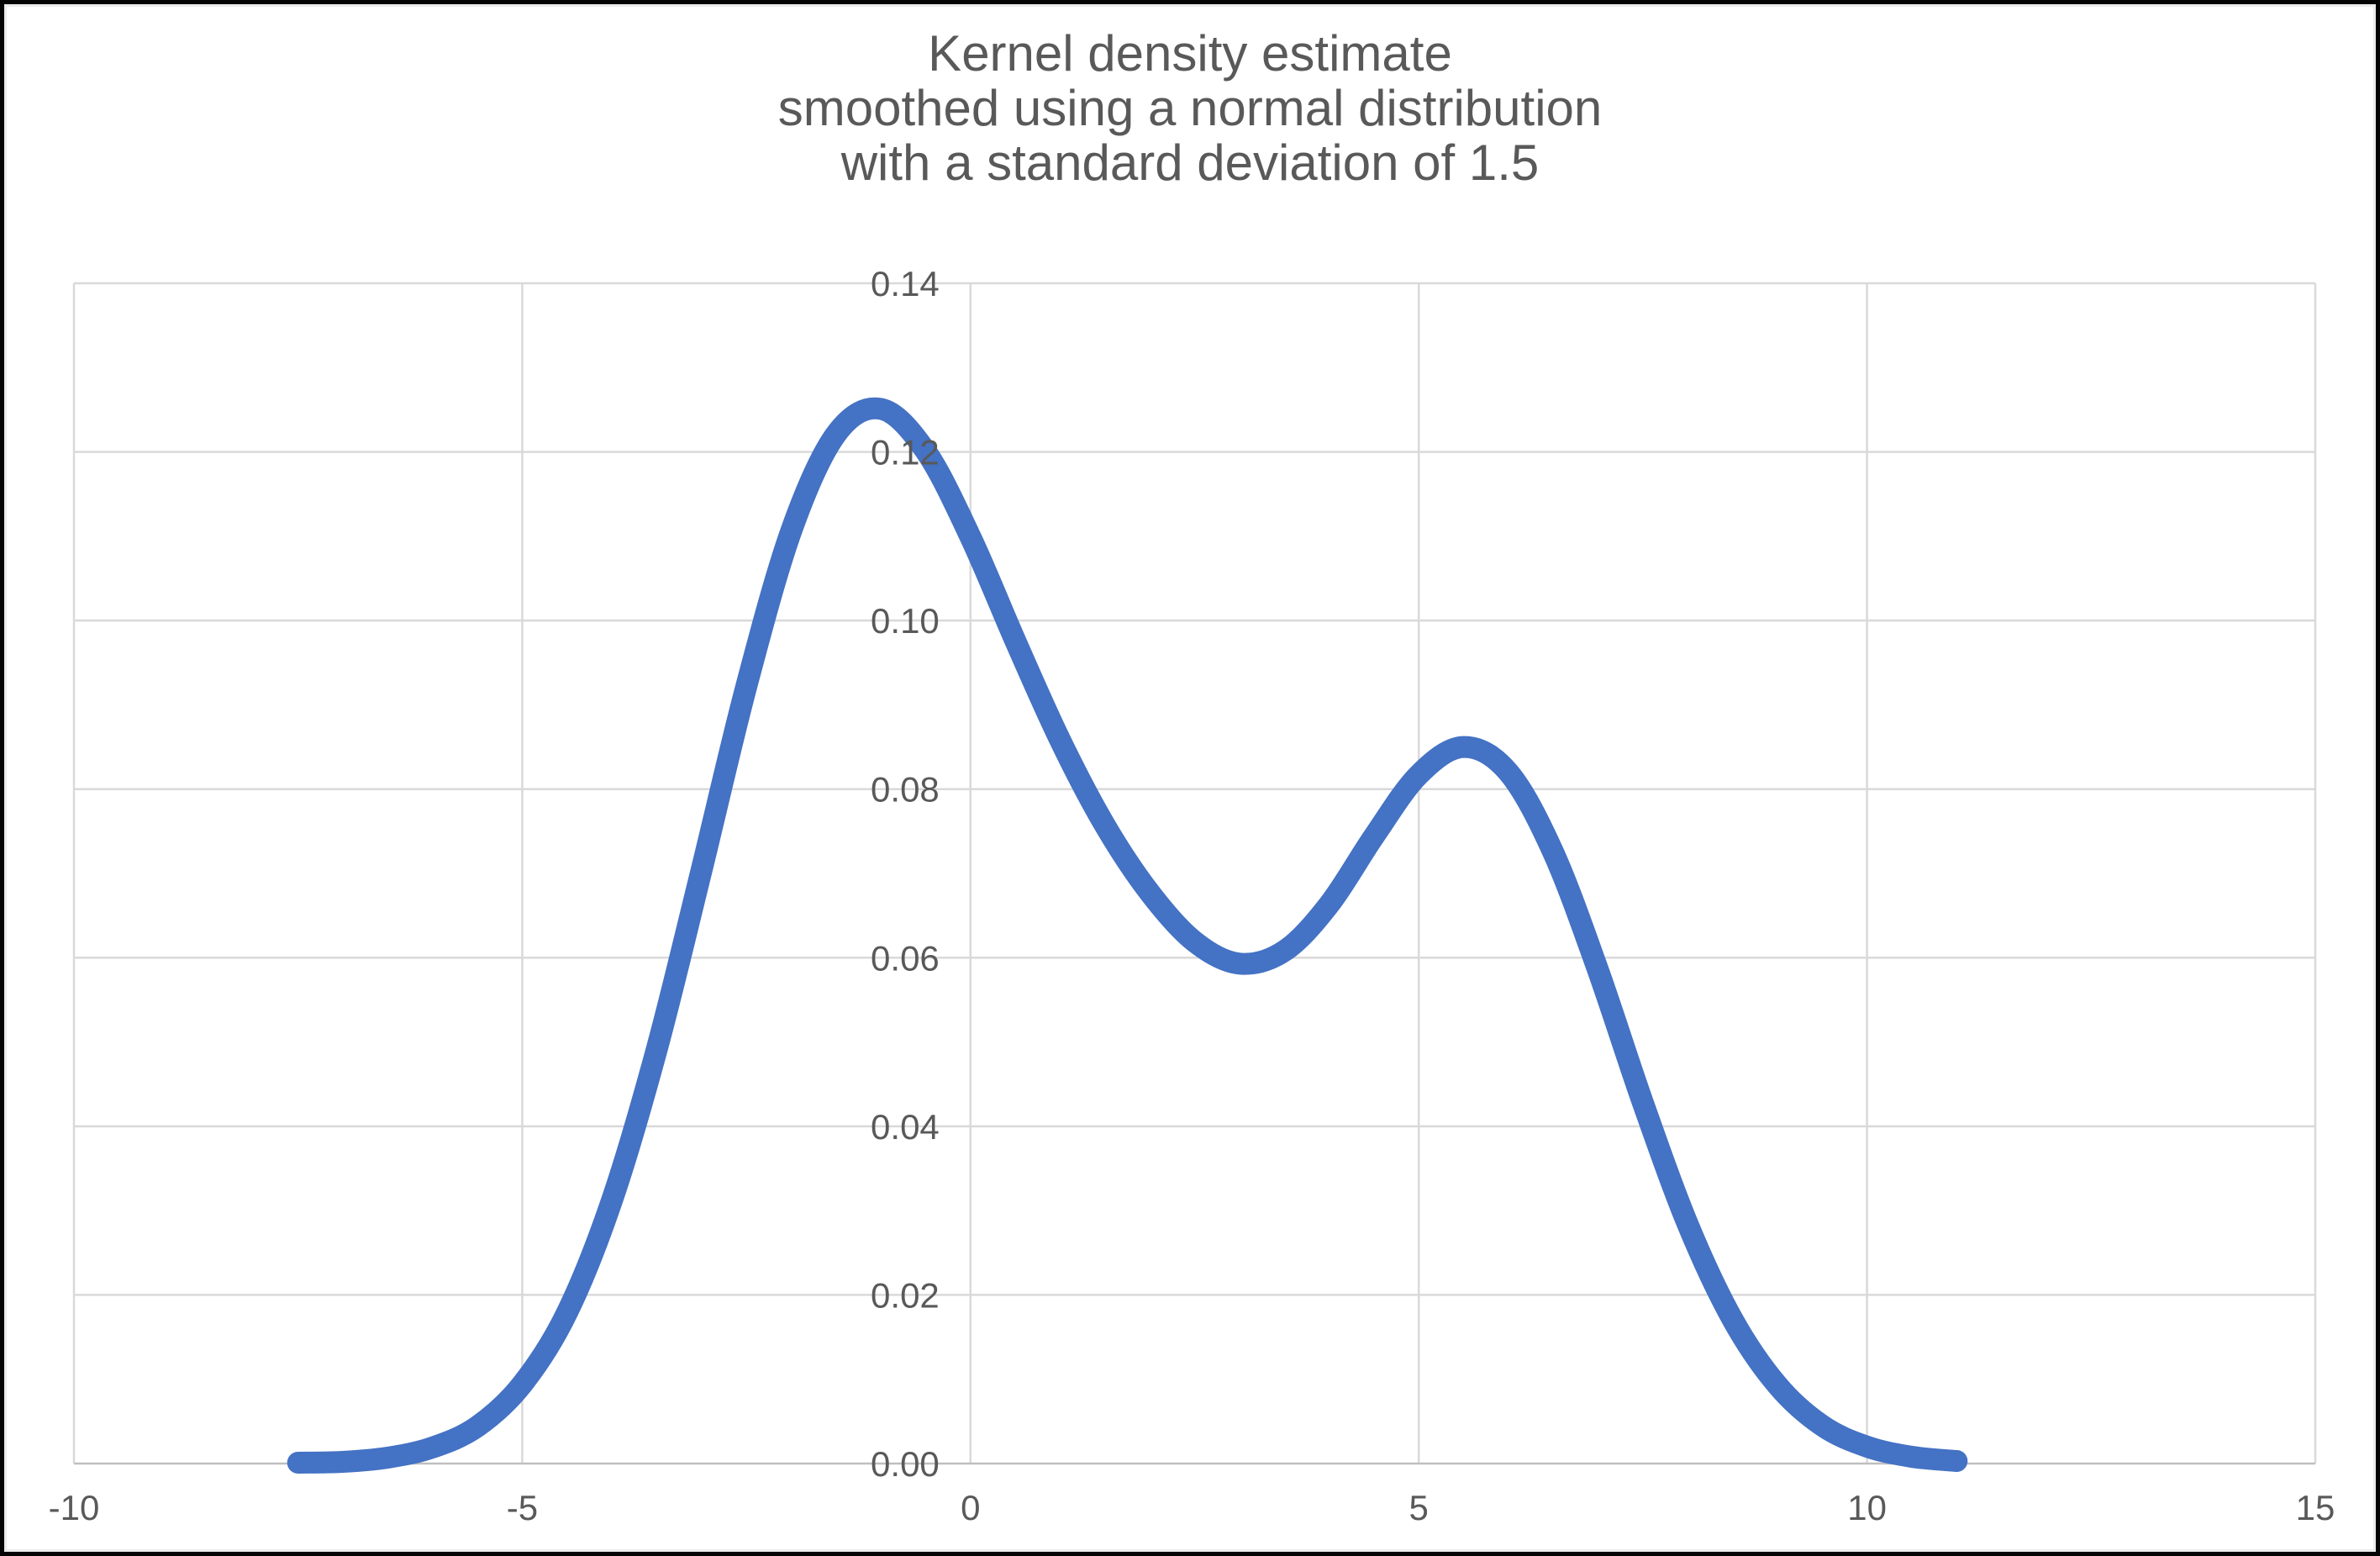 The image size is (2380, 1556). I want to click on y-tick-label: 0.12, so click(905, 452).